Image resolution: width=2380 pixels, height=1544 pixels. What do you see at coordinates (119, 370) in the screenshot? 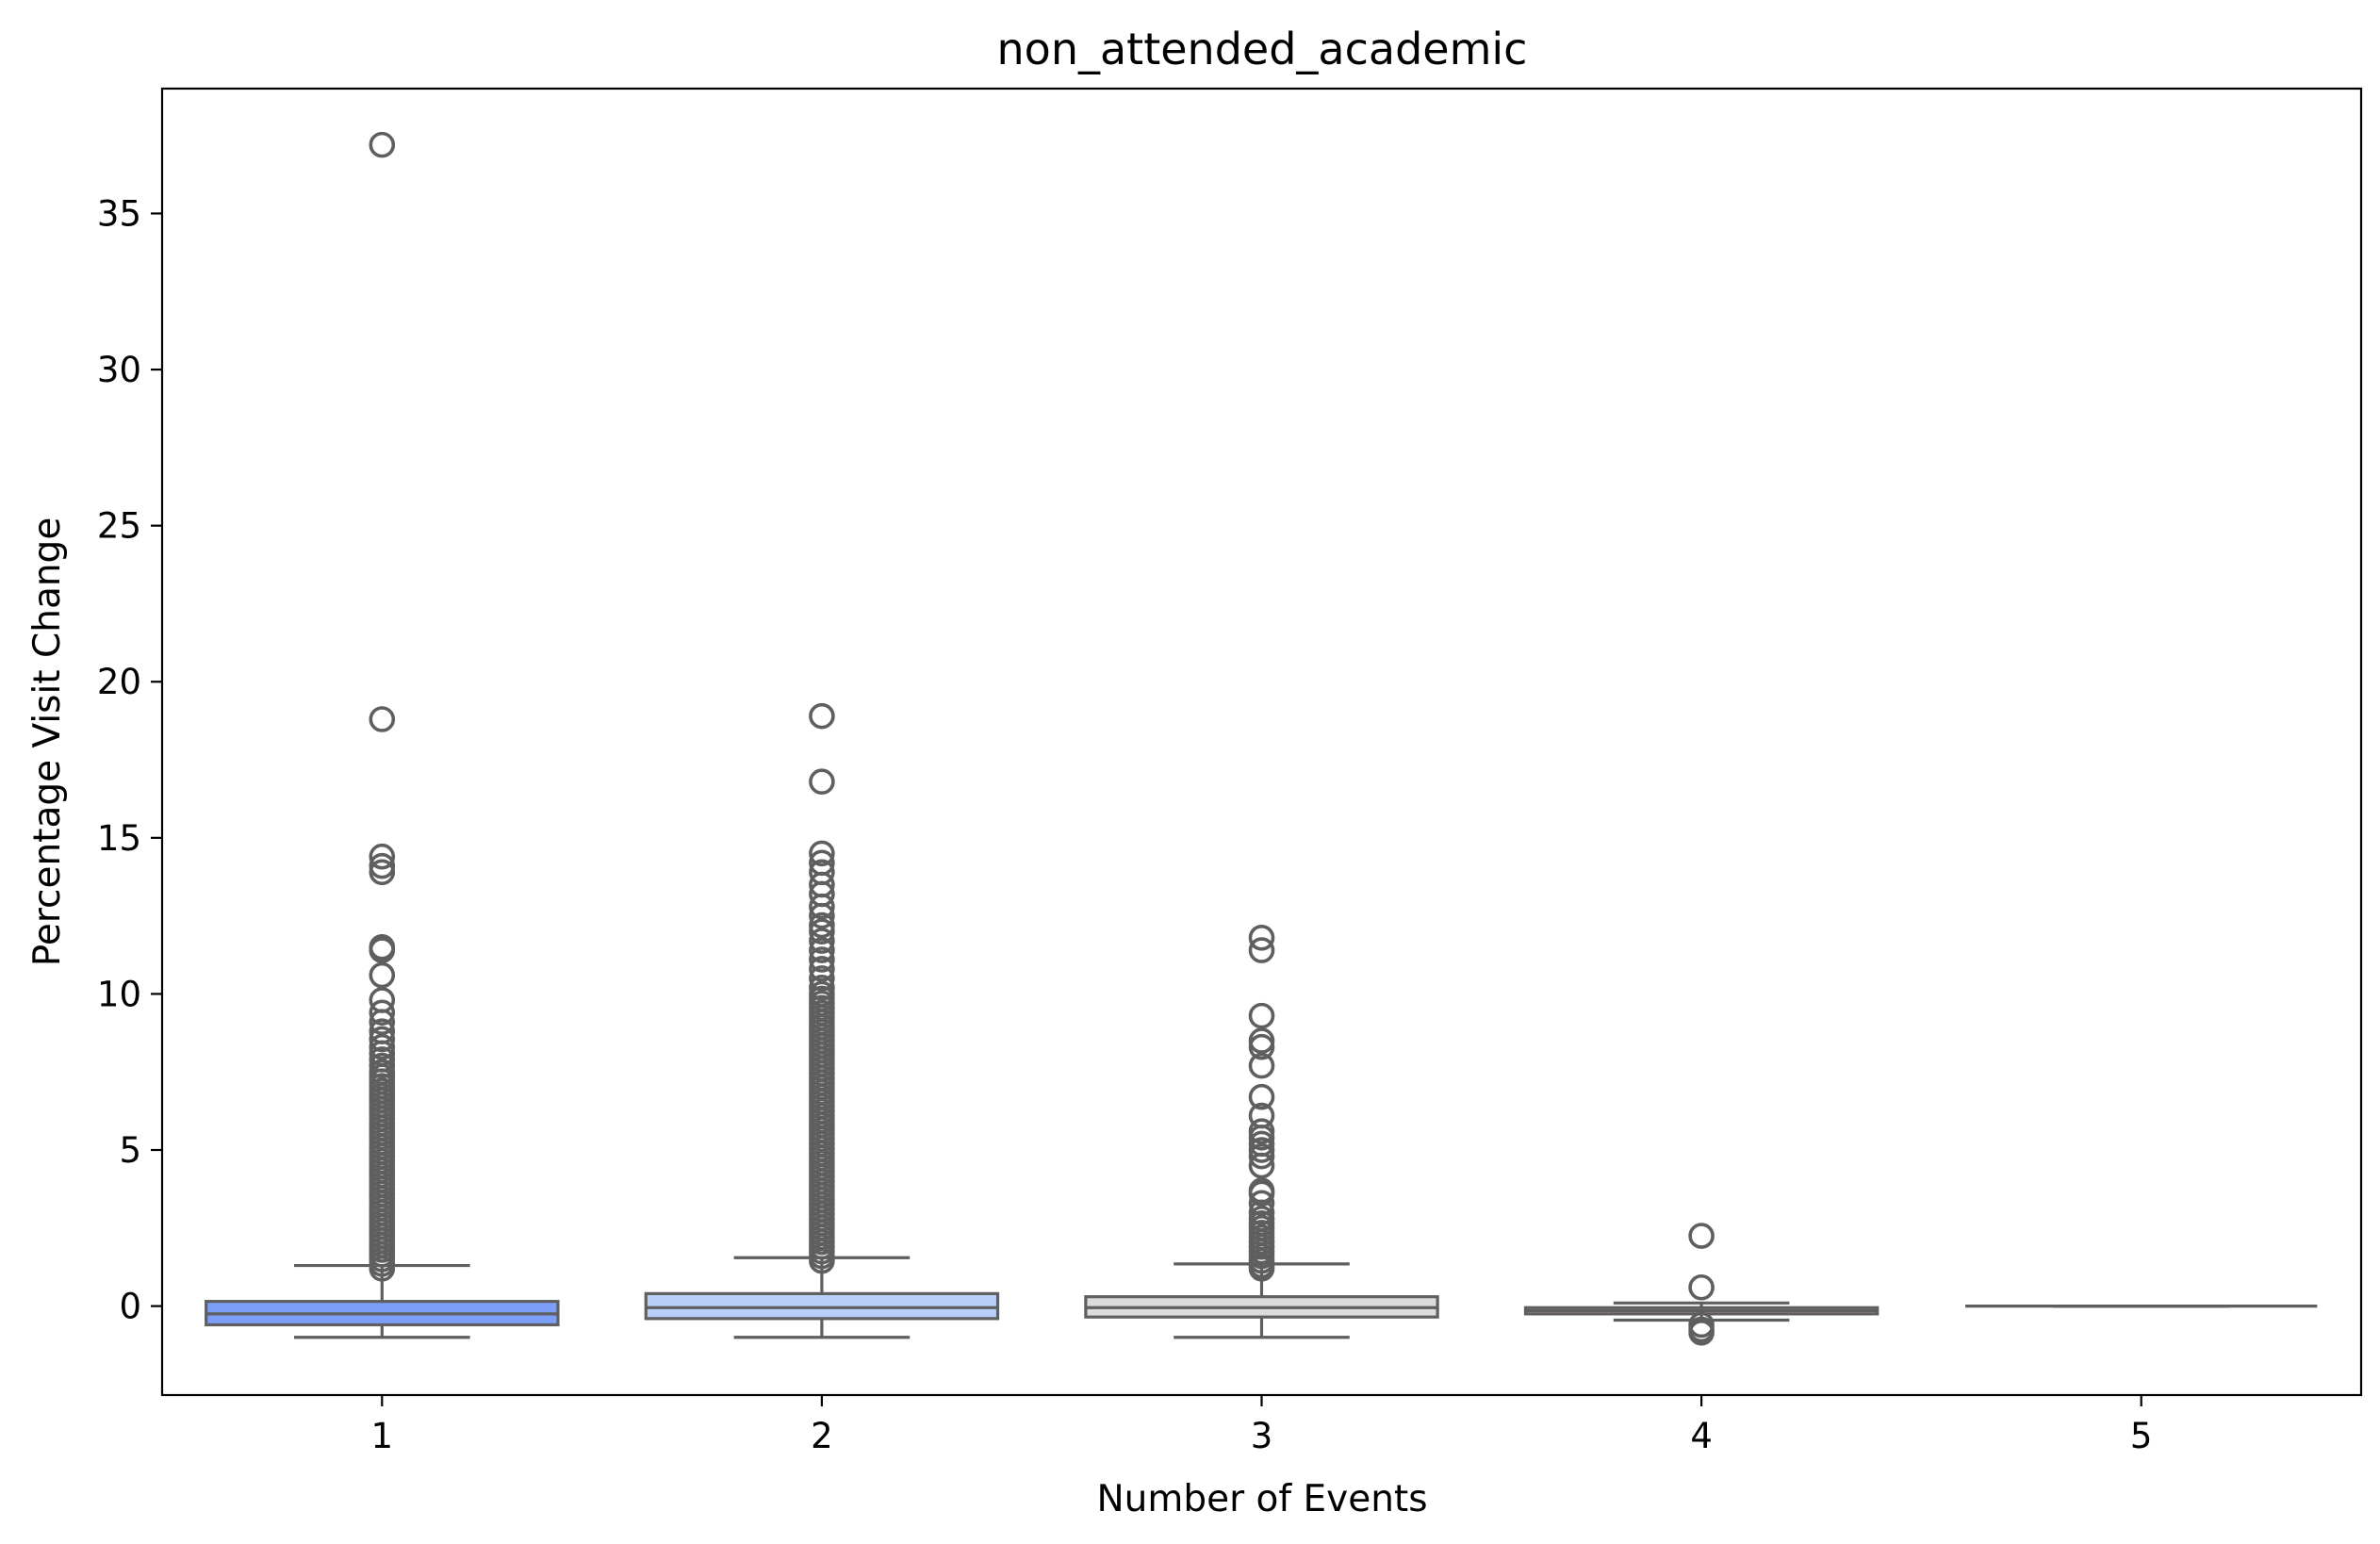
I see `y-tick-label: 30` at bounding box center [119, 370].